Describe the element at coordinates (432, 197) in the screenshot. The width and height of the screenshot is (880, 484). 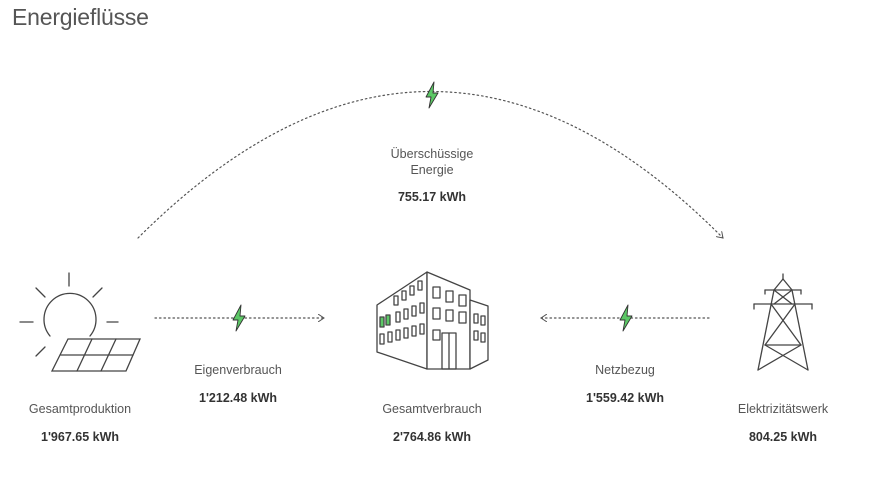
I see `surplus-flow-value: 755.17 kWh` at that location.